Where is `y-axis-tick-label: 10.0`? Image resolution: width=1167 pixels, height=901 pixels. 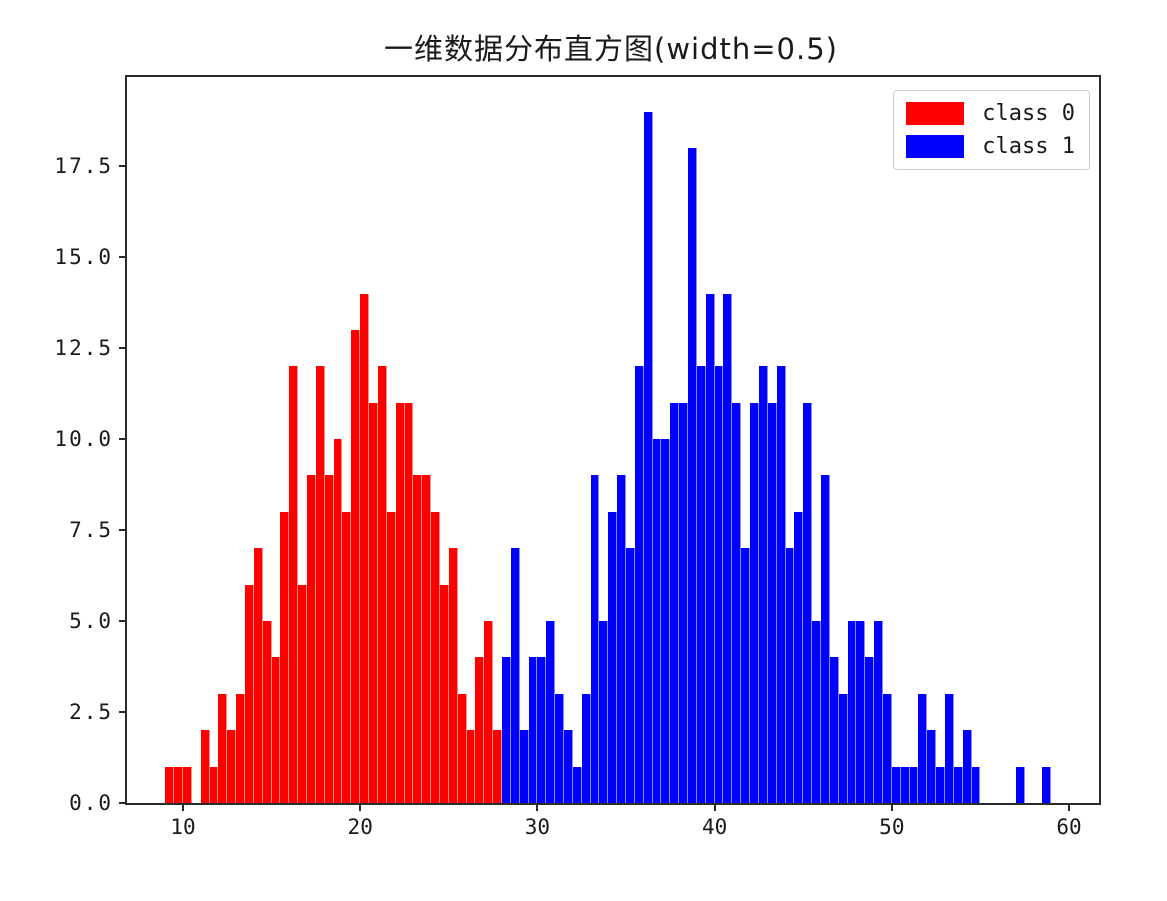
y-axis-tick-label: 10.0 is located at coordinates (83, 439).